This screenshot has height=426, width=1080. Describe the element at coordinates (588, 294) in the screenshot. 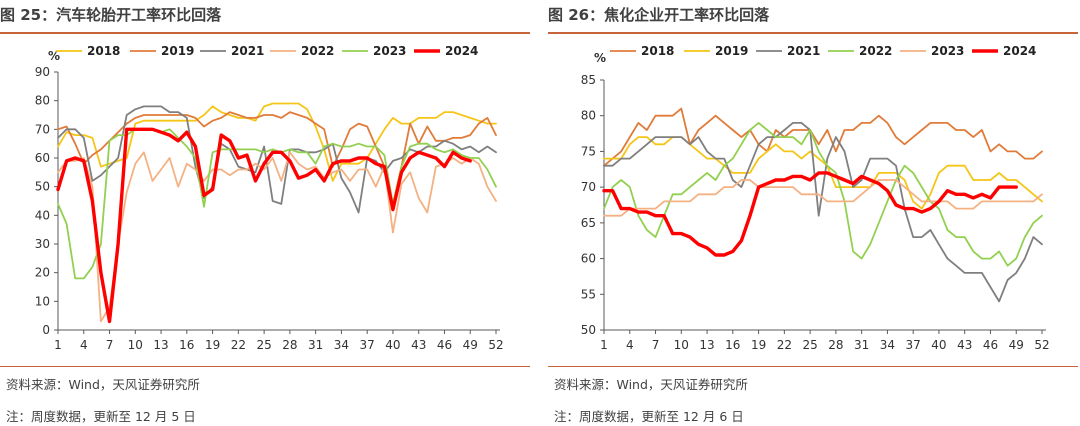

I see `y-tick-label: 55` at that location.